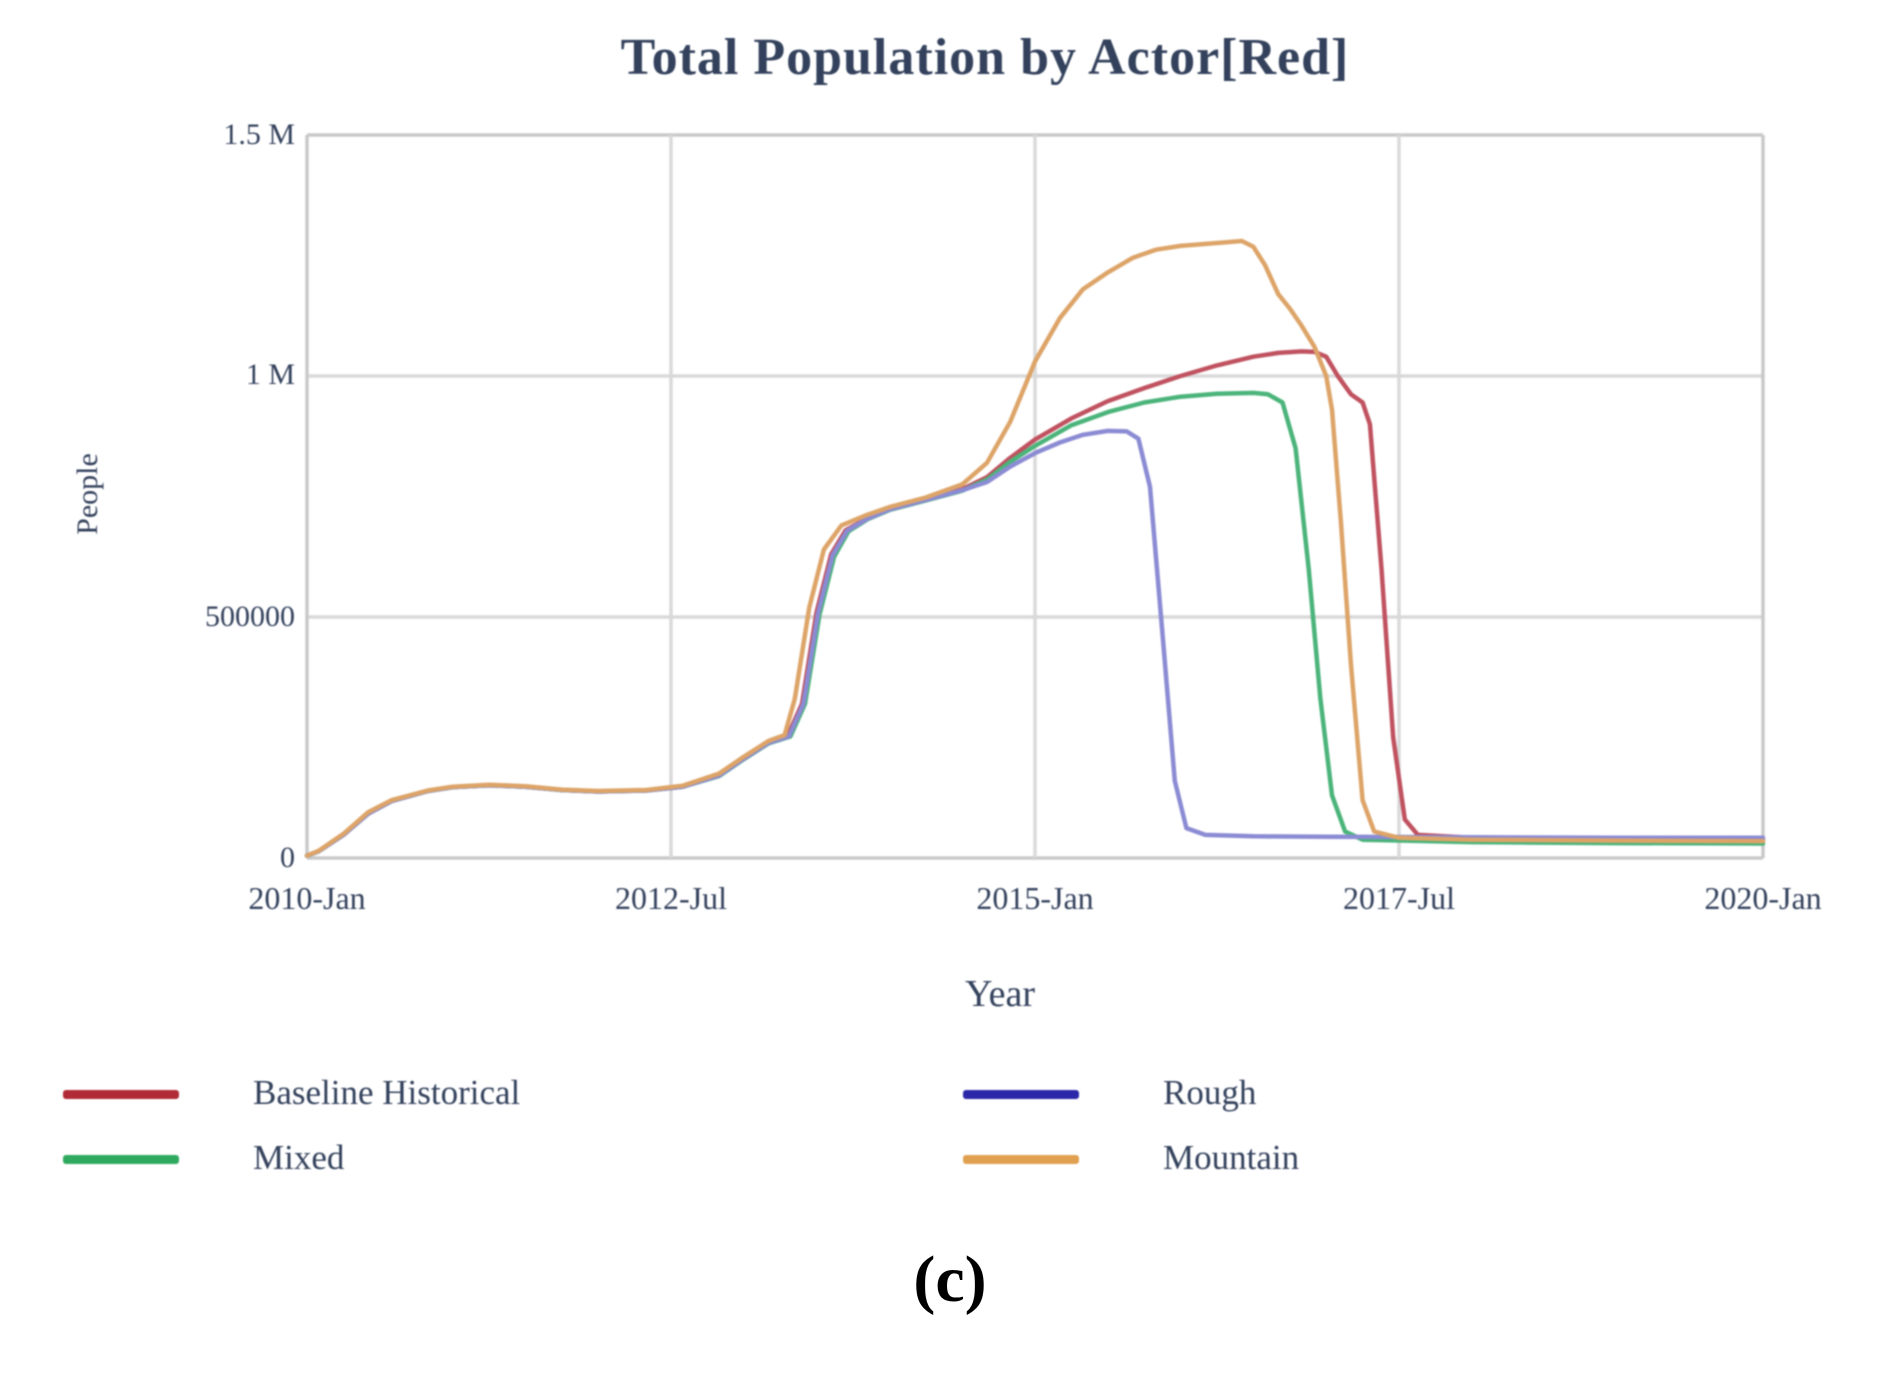 The width and height of the screenshot is (1877, 1391). Describe the element at coordinates (387, 1092) in the screenshot. I see `legend-label-baseline-historical: Baseline Historical` at that location.